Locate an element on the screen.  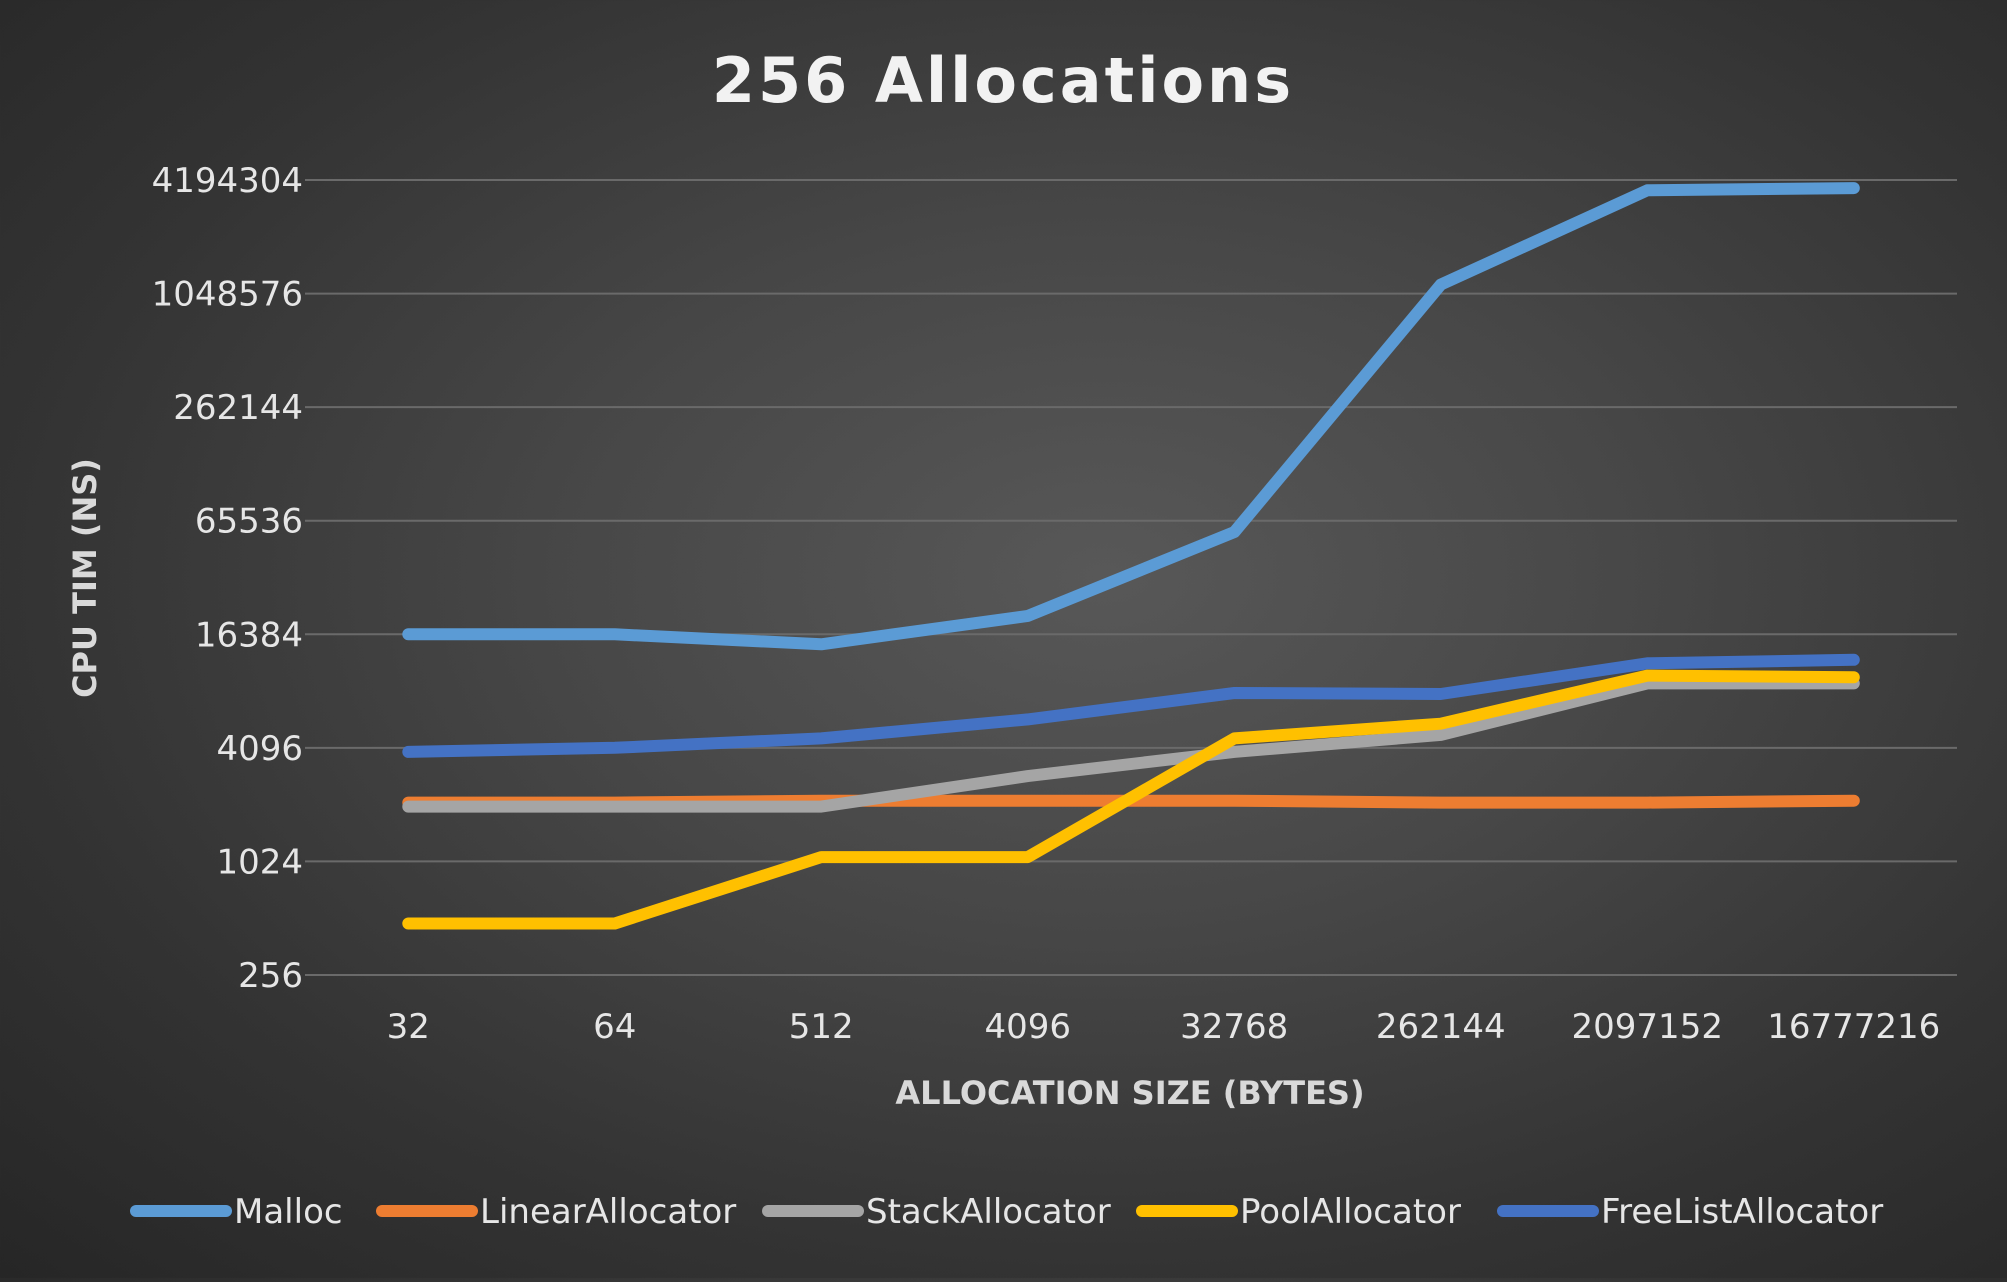
x-tick-label: 32 is located at coordinates (408, 1027).